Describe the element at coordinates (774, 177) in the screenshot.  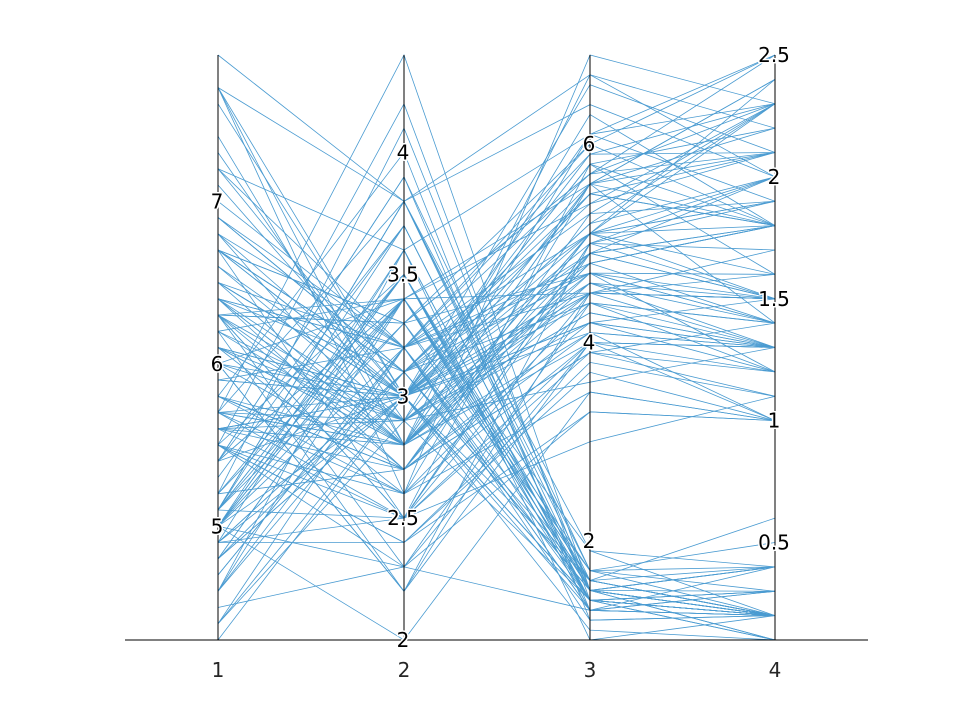
I see `axis-4-tick-label: 2` at that location.